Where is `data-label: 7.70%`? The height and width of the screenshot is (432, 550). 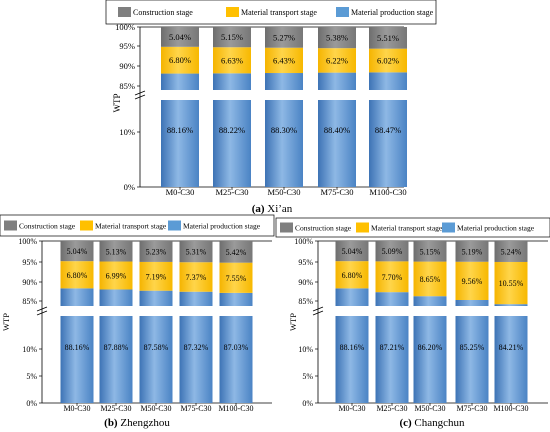
data-label: 7.70% is located at coordinates (392, 277).